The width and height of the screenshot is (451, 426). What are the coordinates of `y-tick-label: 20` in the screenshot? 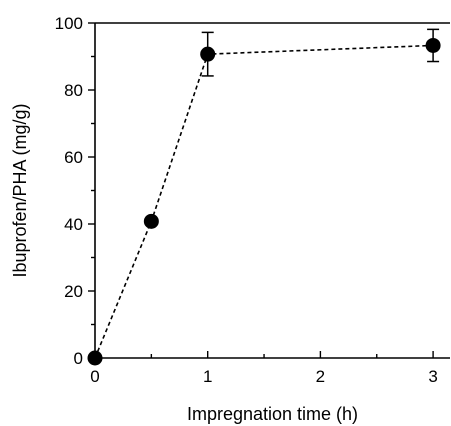 It's located at (73, 291).